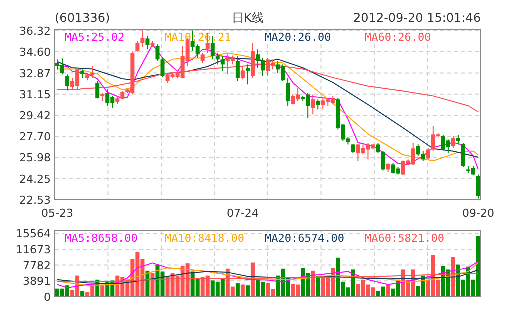 The width and height of the screenshot is (505, 330). I want to click on text: MA10:8418.00, so click(204, 238).